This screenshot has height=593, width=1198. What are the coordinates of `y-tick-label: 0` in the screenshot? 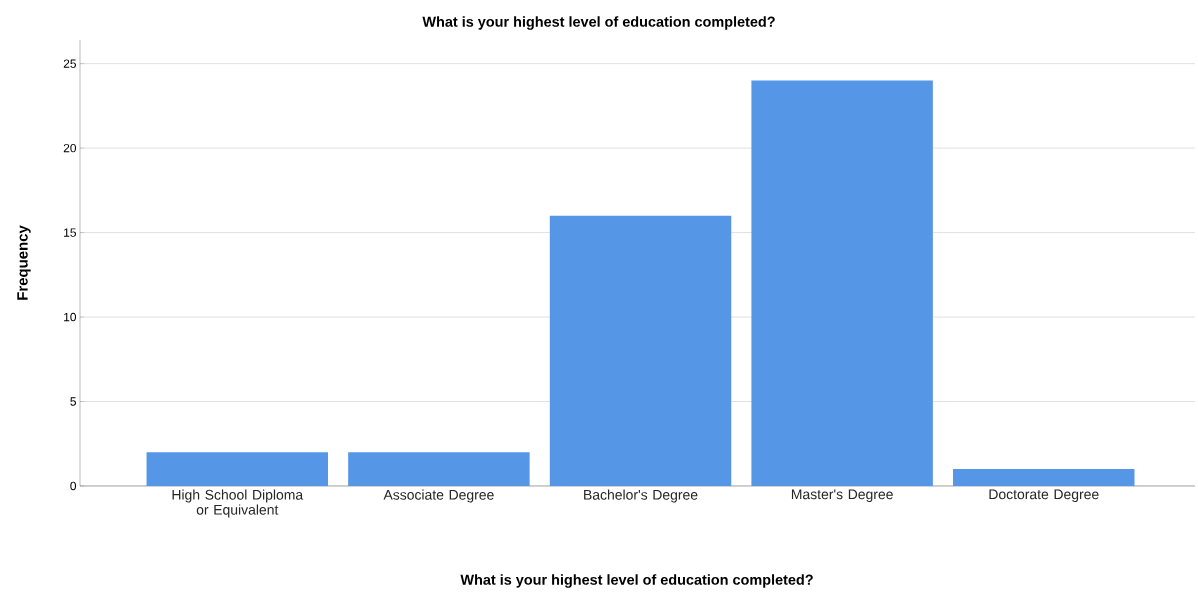 It's located at (73, 486).